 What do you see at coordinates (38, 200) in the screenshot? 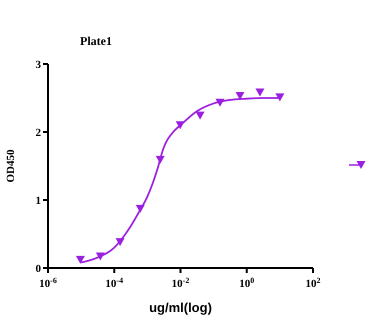
I see `y-tick-label: 1` at bounding box center [38, 200].